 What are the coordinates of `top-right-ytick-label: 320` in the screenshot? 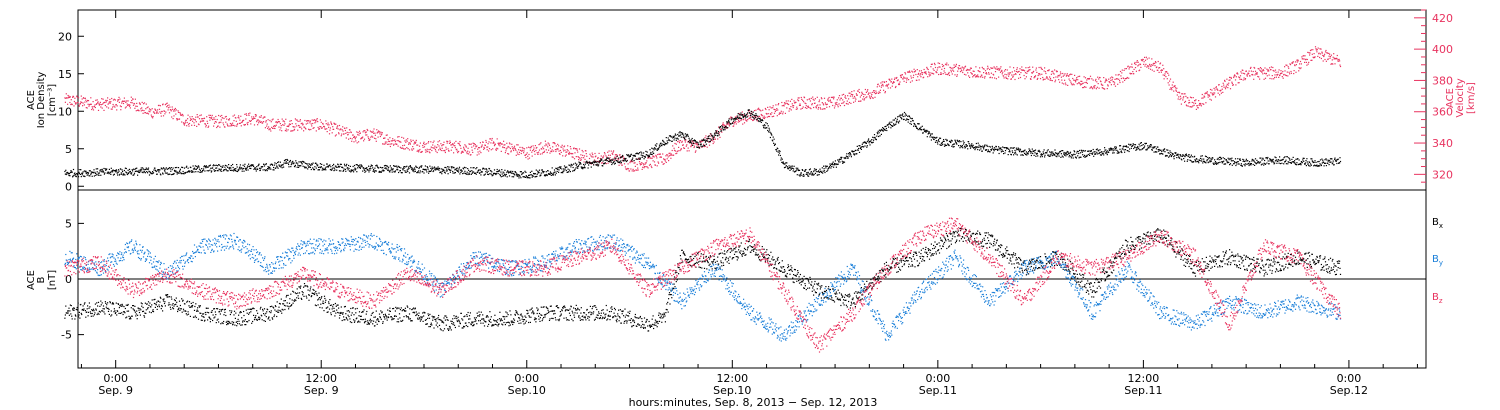 It's located at (1442, 174).